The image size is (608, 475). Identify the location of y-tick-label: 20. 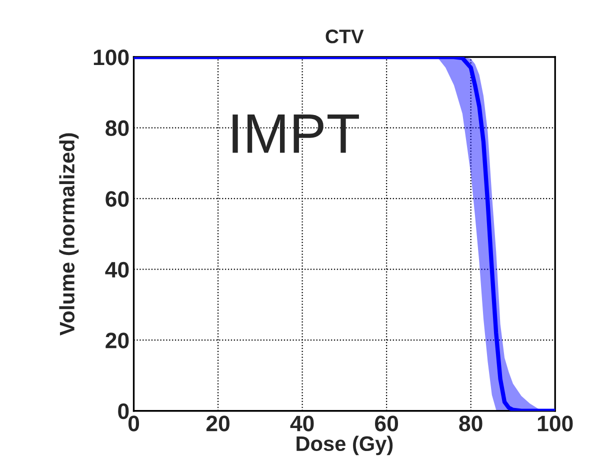
(117, 340).